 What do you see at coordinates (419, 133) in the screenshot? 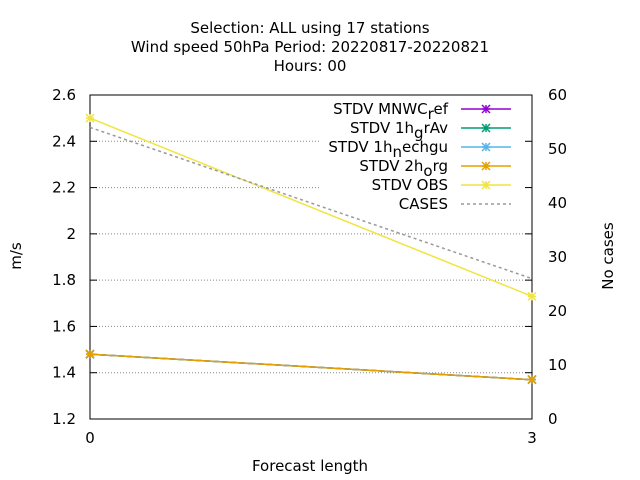
I see `legend-label-sub-1: g` at bounding box center [419, 133].